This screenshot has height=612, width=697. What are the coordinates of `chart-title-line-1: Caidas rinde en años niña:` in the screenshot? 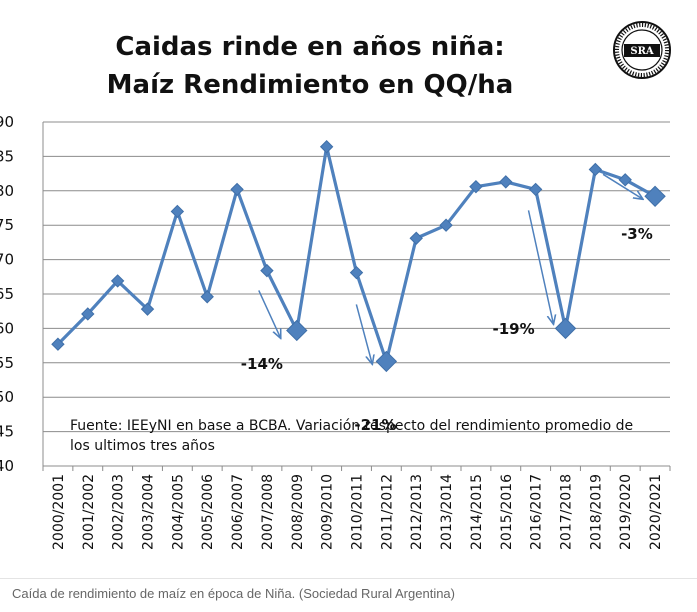 It's located at (310, 47).